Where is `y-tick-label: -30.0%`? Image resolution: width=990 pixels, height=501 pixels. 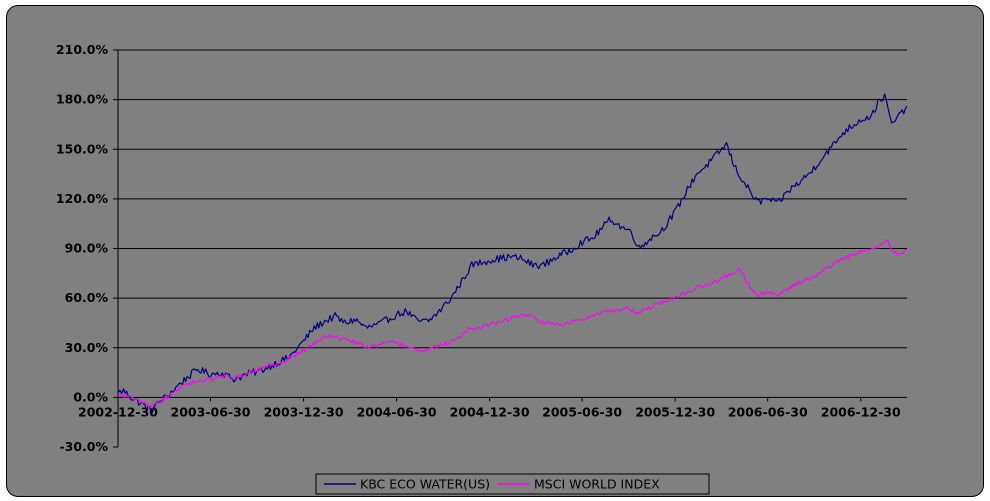
y-tick-label: -30.0% is located at coordinates (83, 446).